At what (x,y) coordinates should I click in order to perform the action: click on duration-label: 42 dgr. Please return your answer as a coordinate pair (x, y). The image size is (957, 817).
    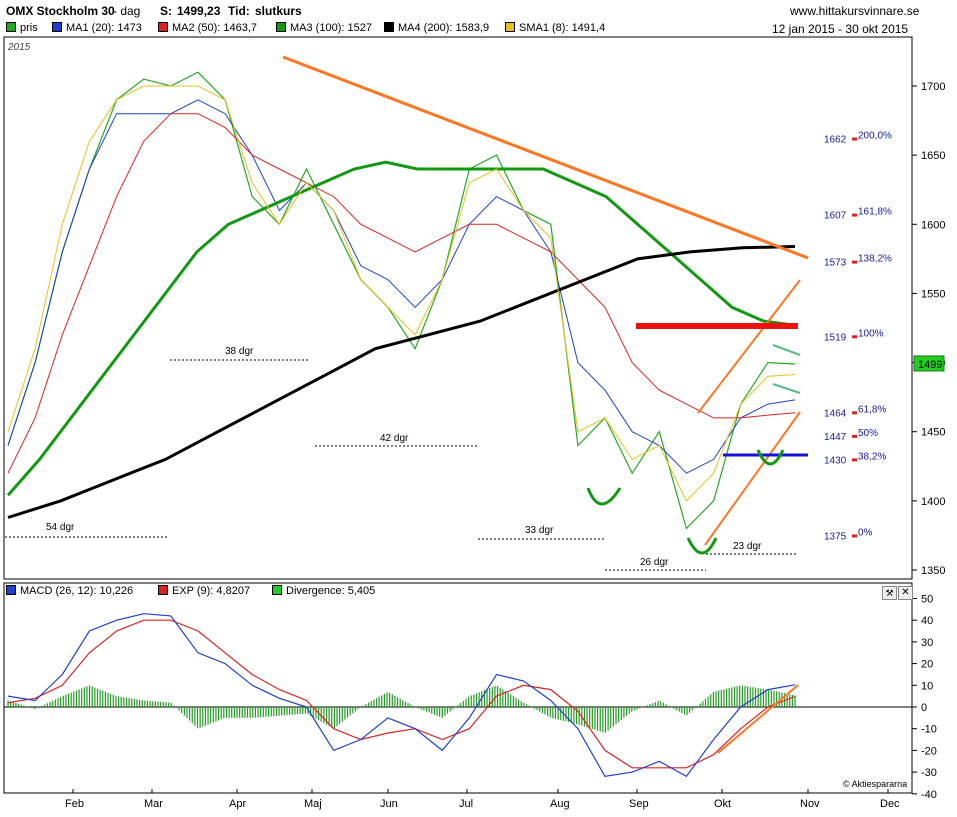
    Looking at the image, I should click on (394, 438).